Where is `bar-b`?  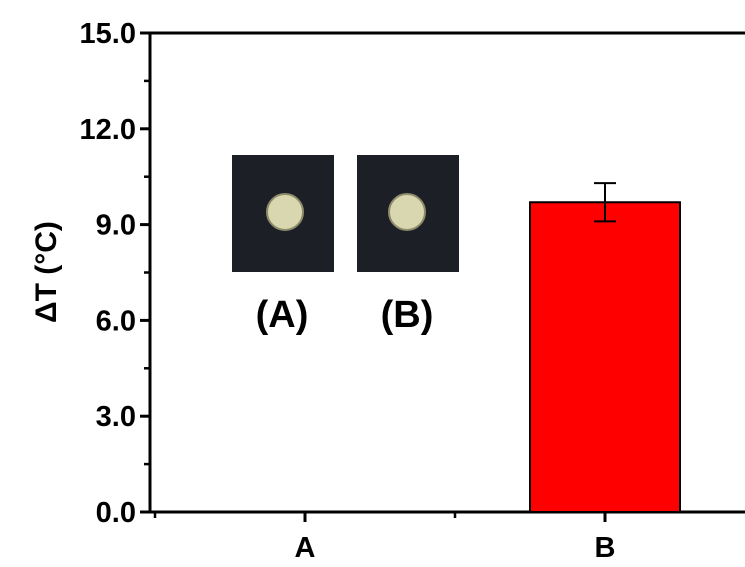 bar-b is located at coordinates (605, 357).